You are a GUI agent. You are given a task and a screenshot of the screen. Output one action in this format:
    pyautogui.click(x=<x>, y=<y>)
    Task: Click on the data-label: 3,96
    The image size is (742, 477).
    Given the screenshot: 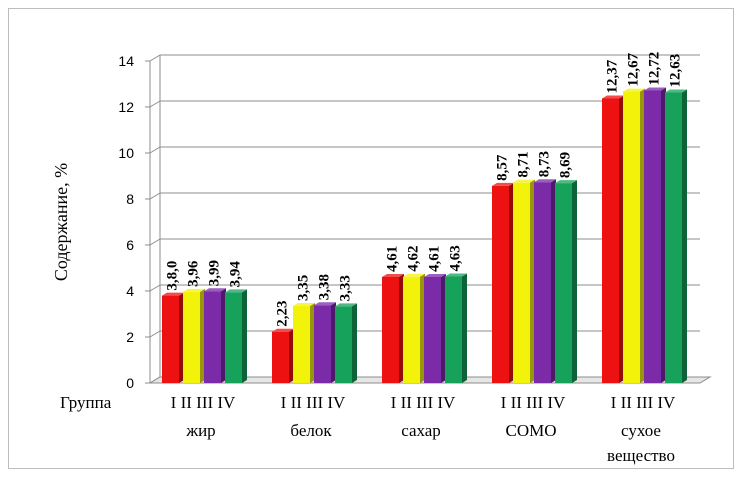 What is the action you would take?
    pyautogui.click(x=194, y=273)
    